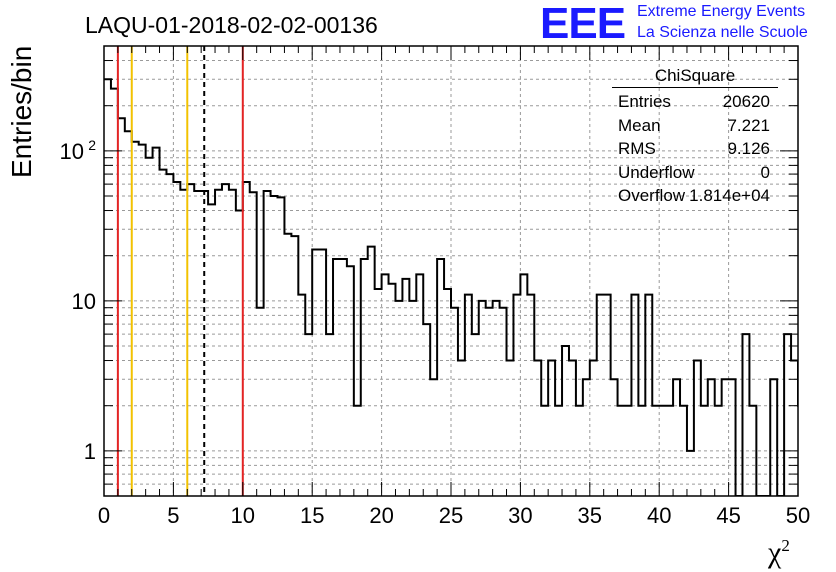 The width and height of the screenshot is (836, 572). I want to click on logo-line2: La Scienza nelle Scuole, so click(722, 32).